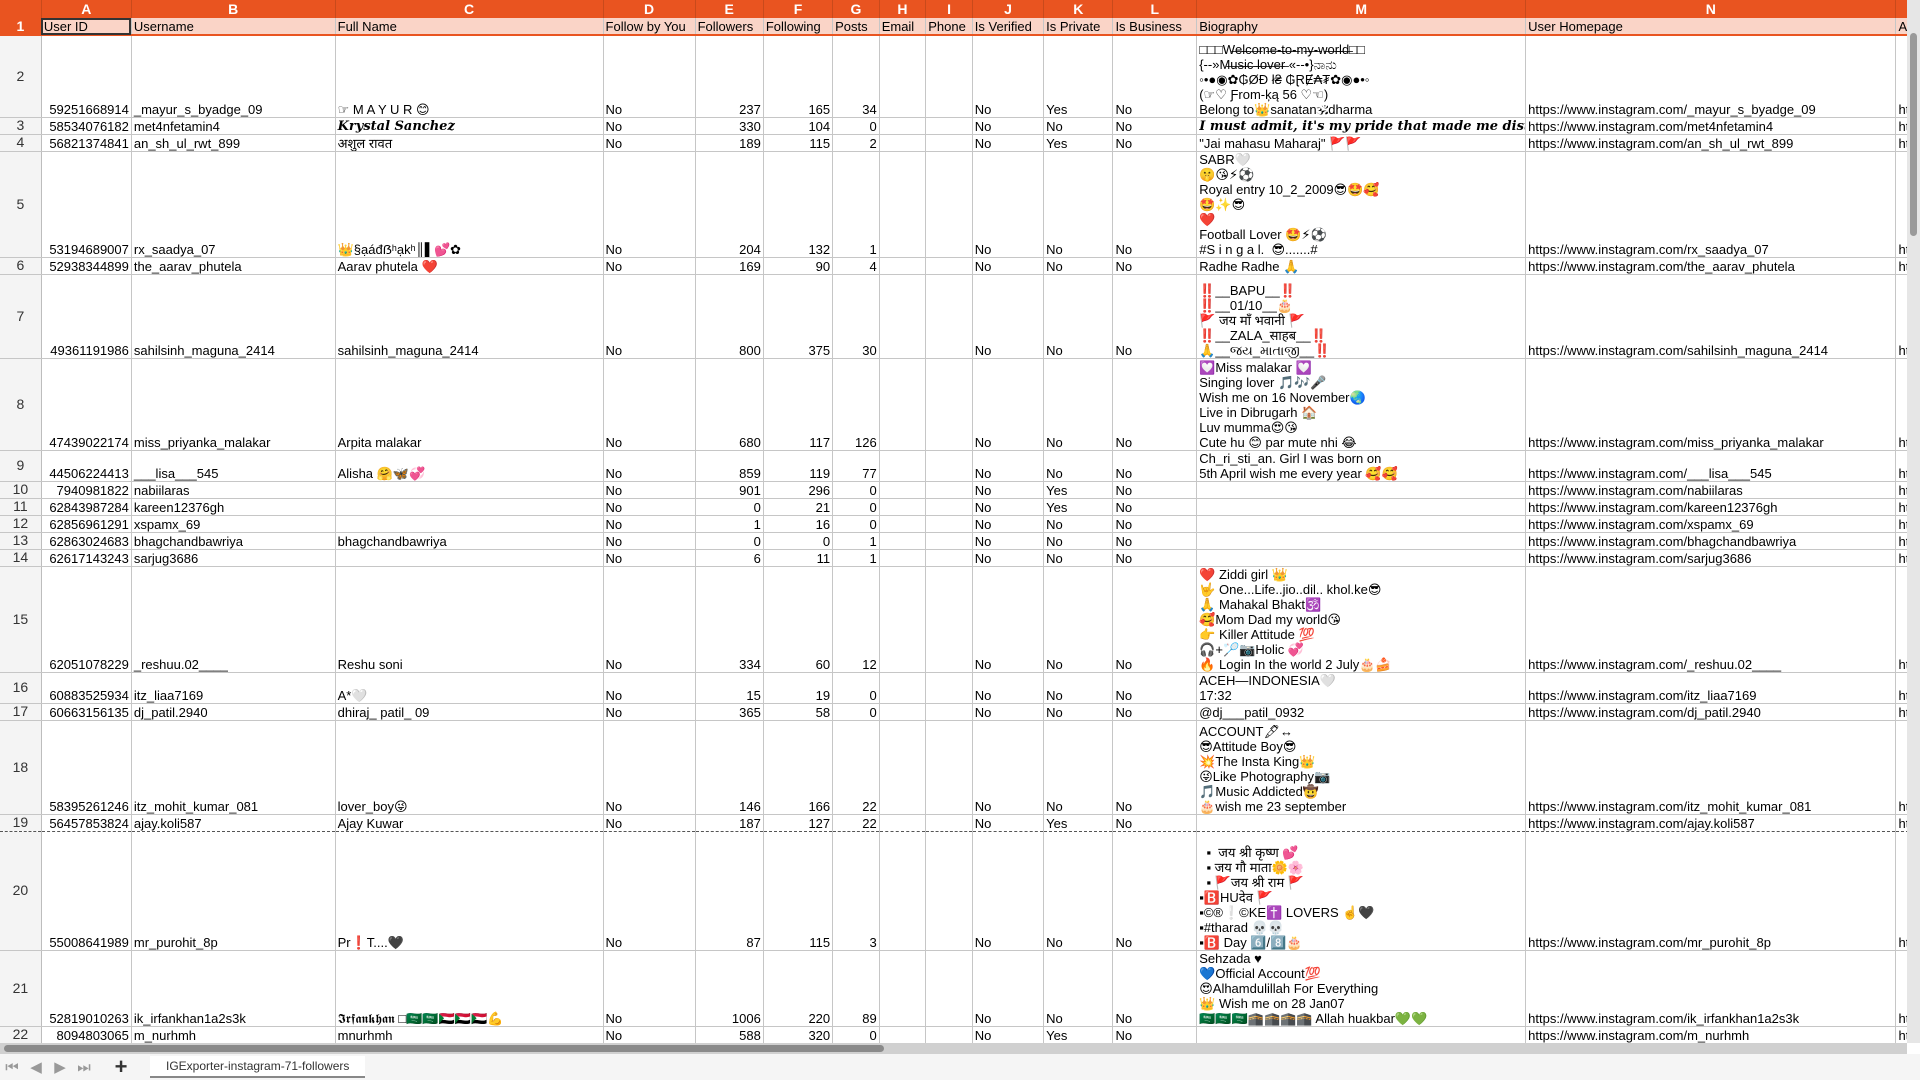 The height and width of the screenshot is (1080, 1920). What do you see at coordinates (856, 619) in the screenshot?
I see `cell-posts: 12` at bounding box center [856, 619].